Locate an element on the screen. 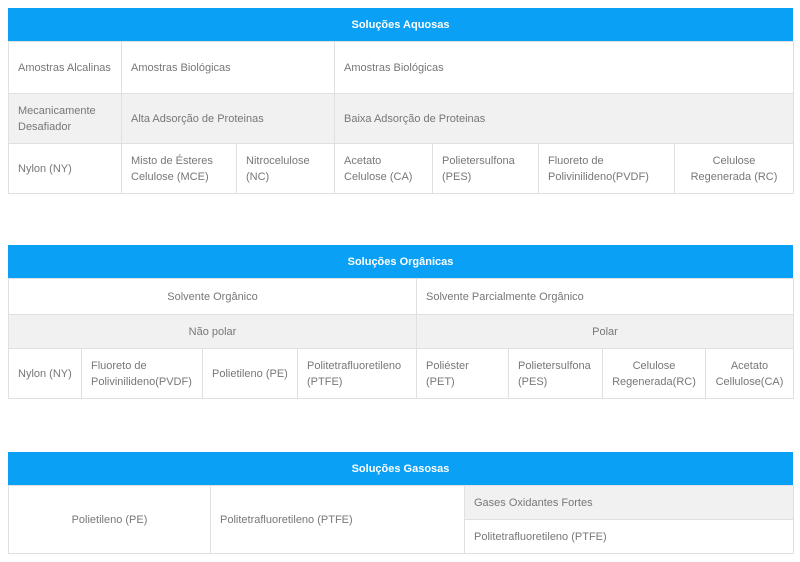 This screenshot has height=562, width=800. table-cell: Não polar is located at coordinates (212, 331).